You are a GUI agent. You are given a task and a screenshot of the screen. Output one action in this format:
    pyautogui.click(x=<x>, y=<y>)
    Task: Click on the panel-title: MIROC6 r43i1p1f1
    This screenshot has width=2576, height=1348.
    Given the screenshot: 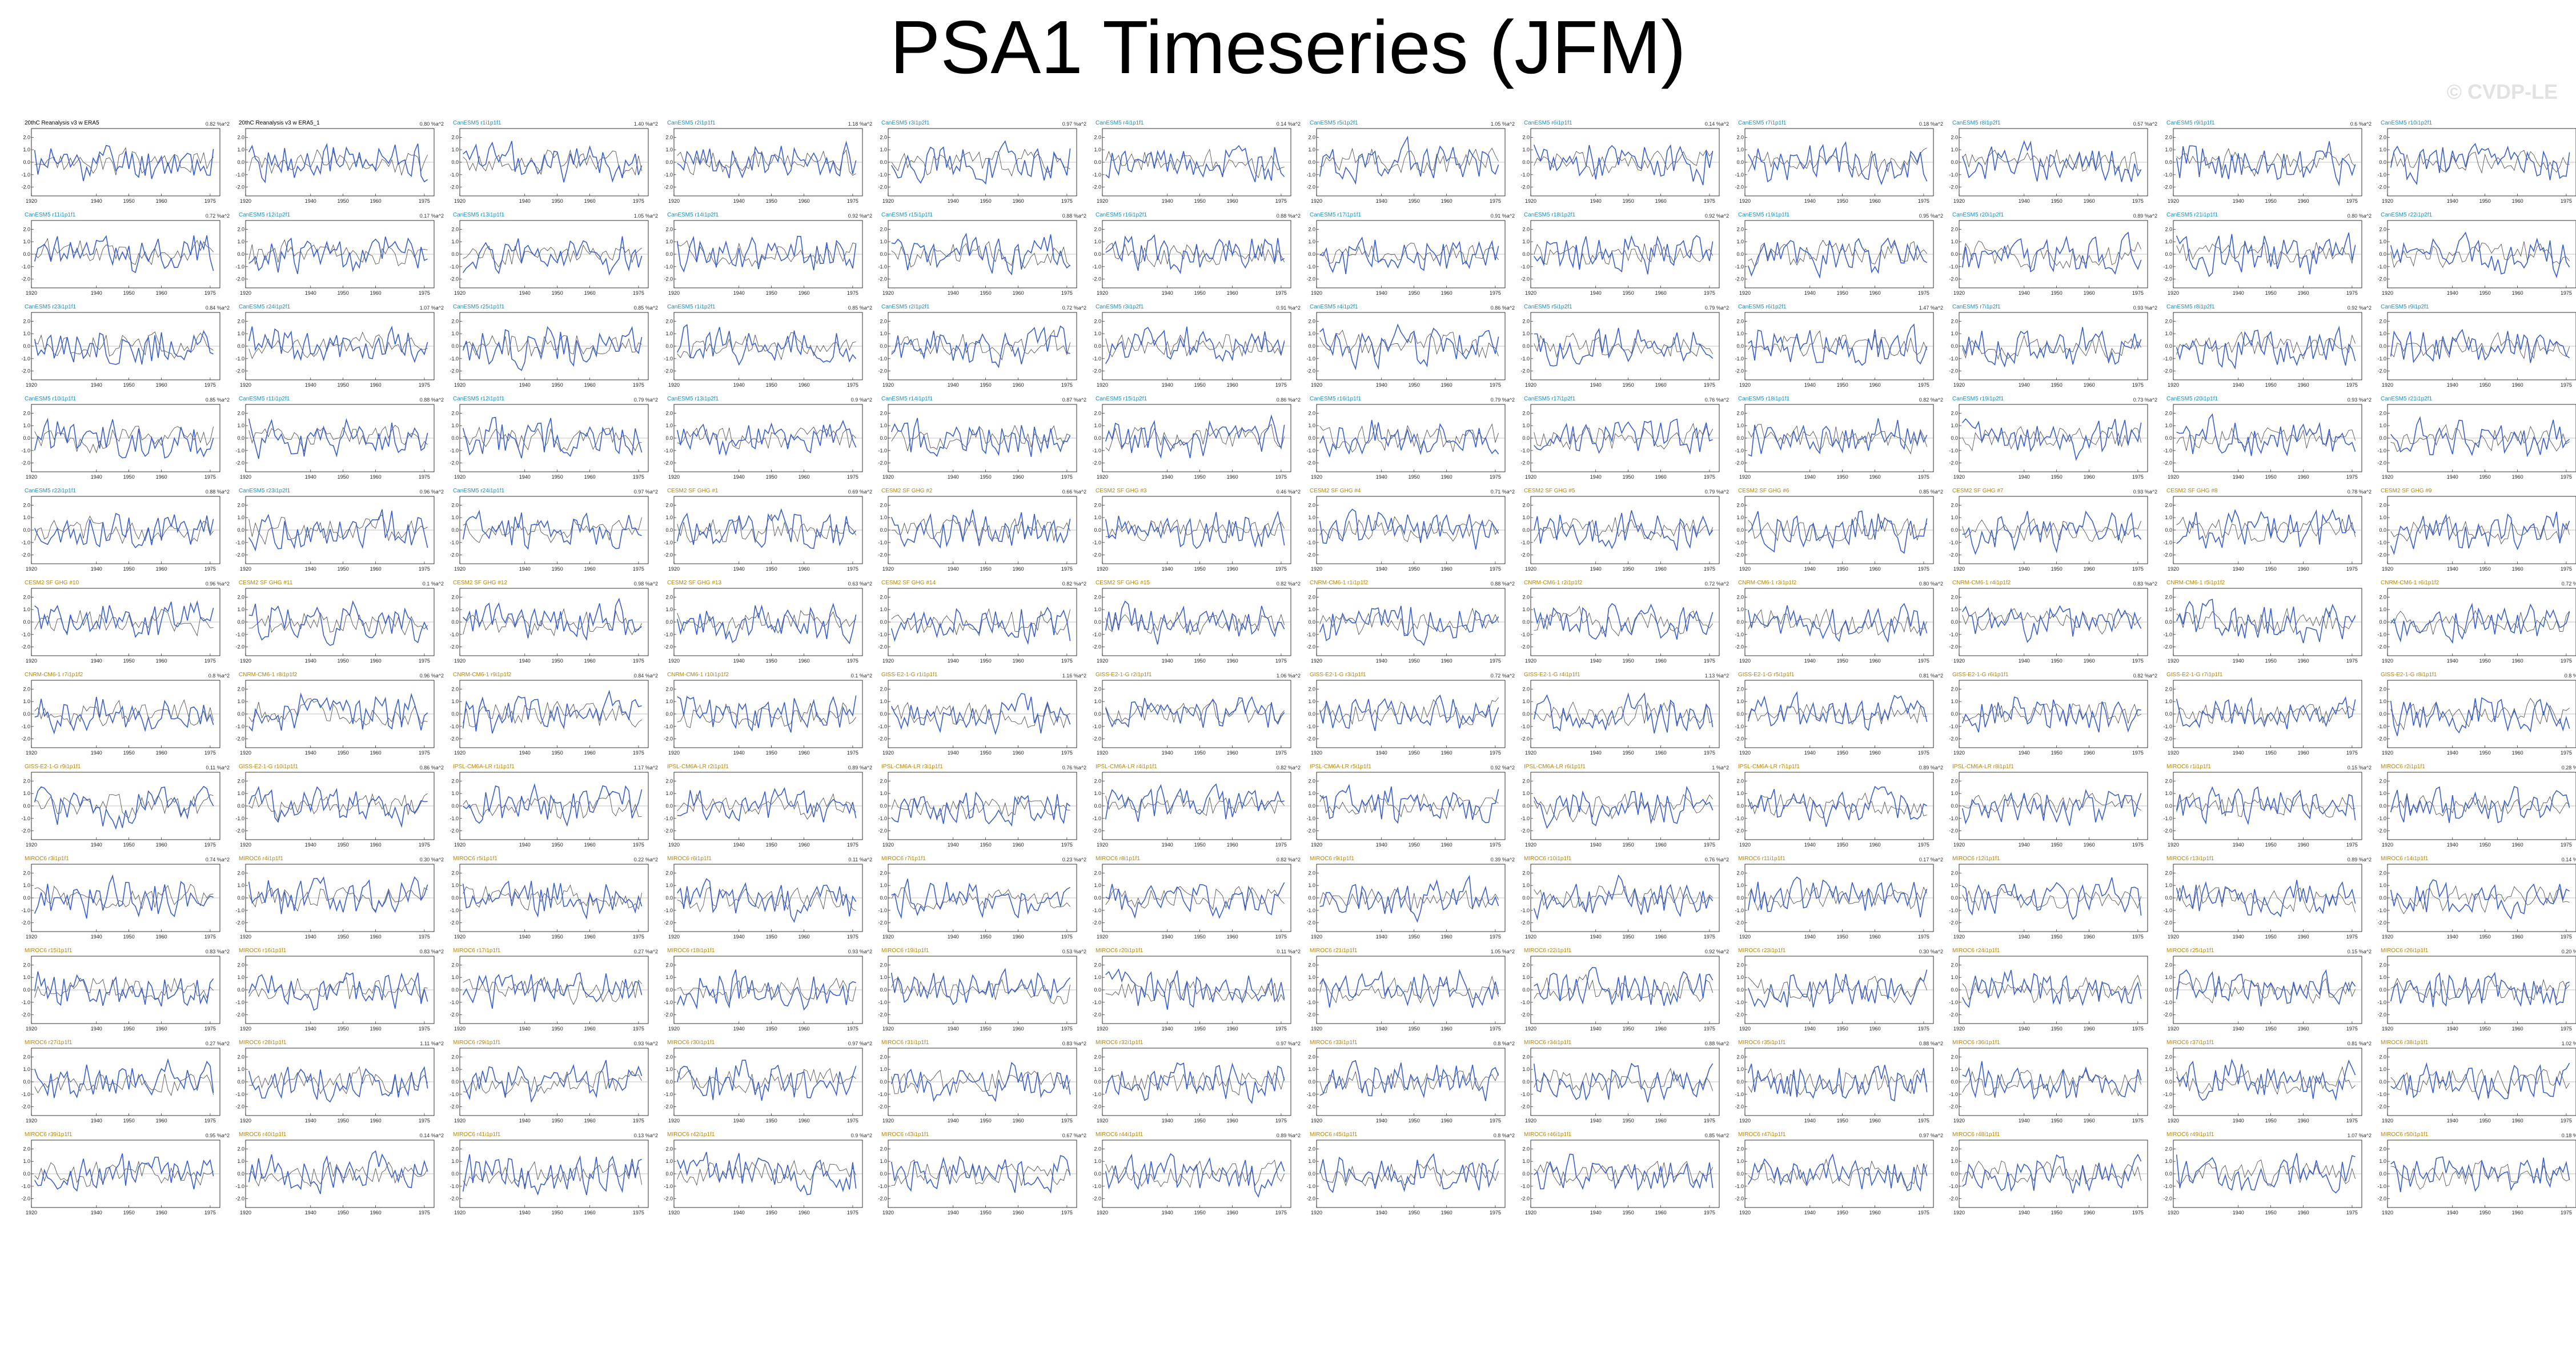 What is the action you would take?
    pyautogui.click(x=905, y=1135)
    